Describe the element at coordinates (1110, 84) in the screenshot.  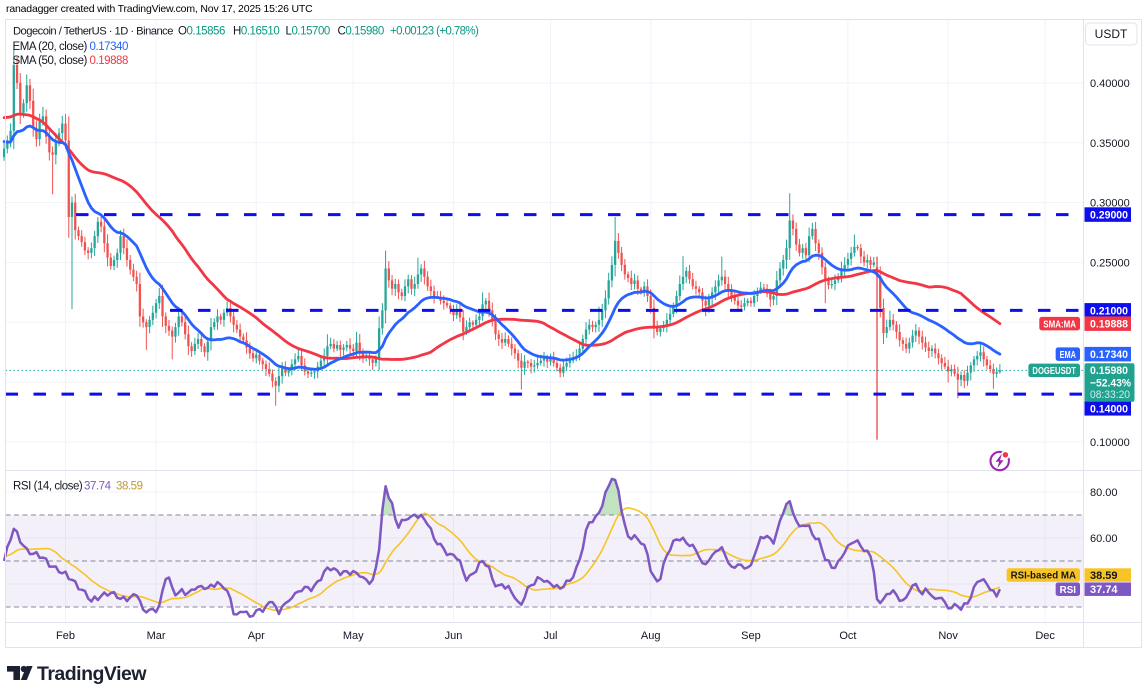
I see `svg-text: 0.40000` at that location.